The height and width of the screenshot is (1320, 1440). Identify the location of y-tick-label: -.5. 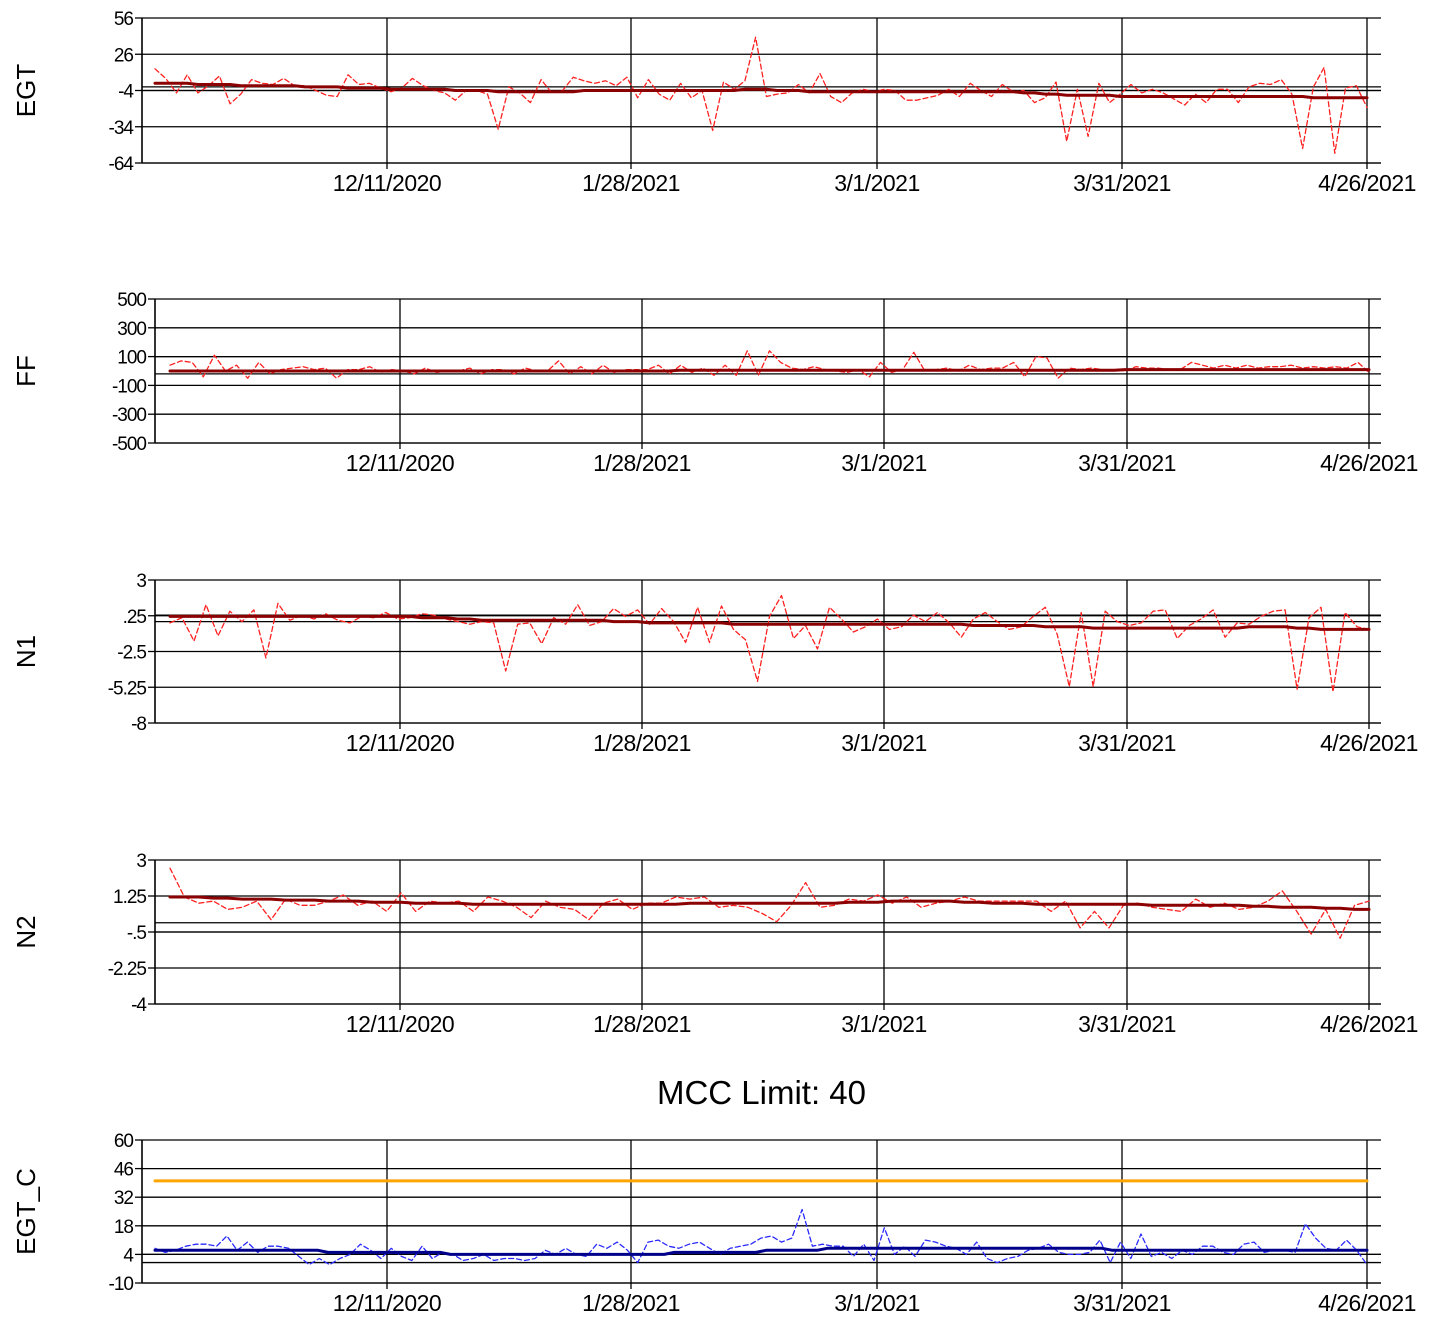
(137, 933).